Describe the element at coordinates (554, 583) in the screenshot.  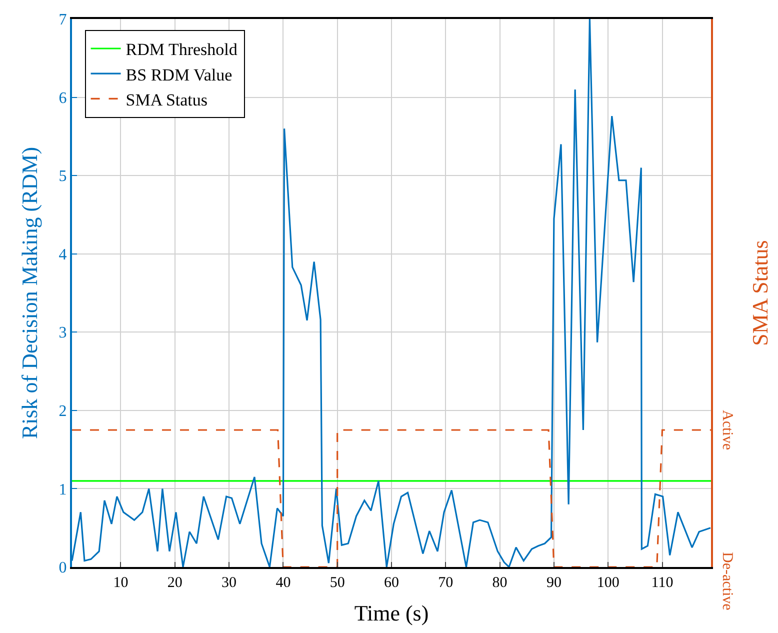
I see `x-tick-label: 90` at that location.